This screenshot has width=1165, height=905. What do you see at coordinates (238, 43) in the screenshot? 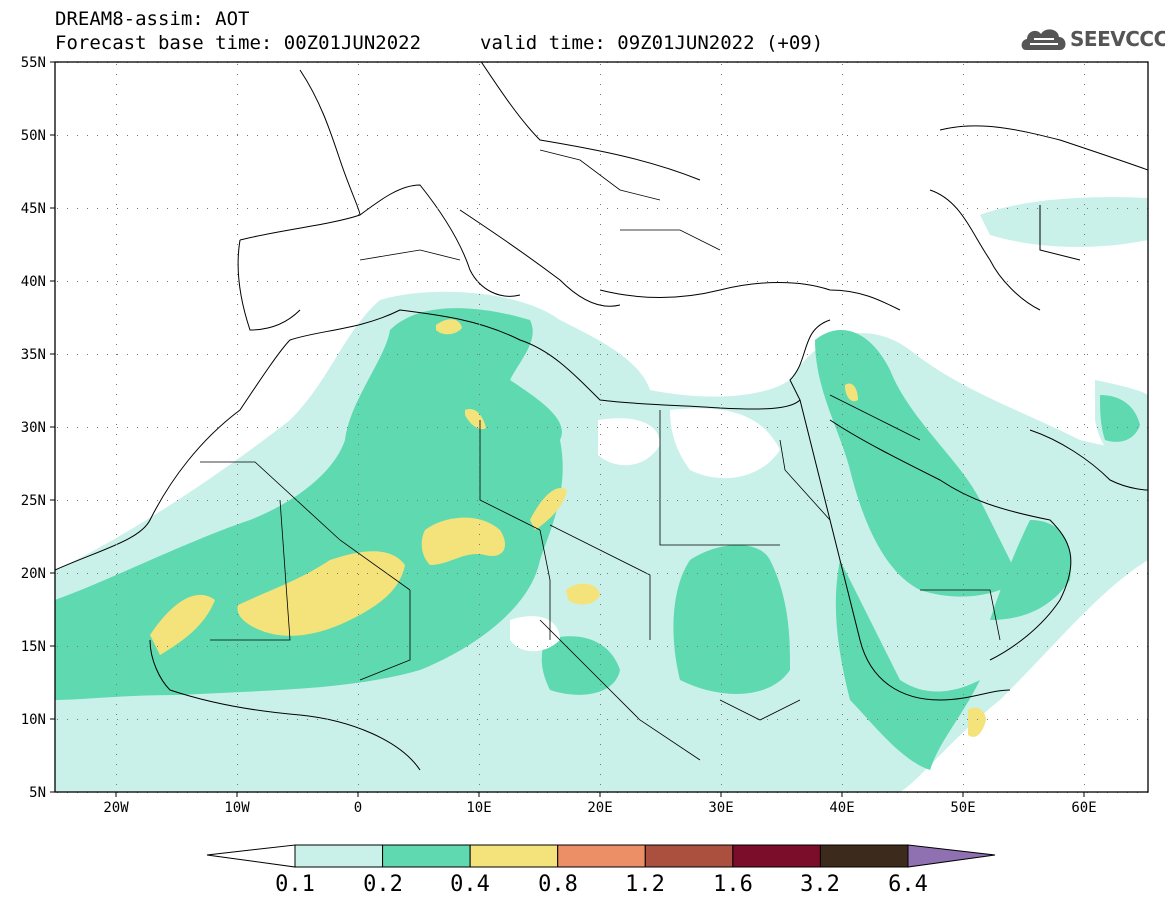
I see `forecast-base-time: Forecast base time: 00Z01JUN2022` at bounding box center [238, 43].